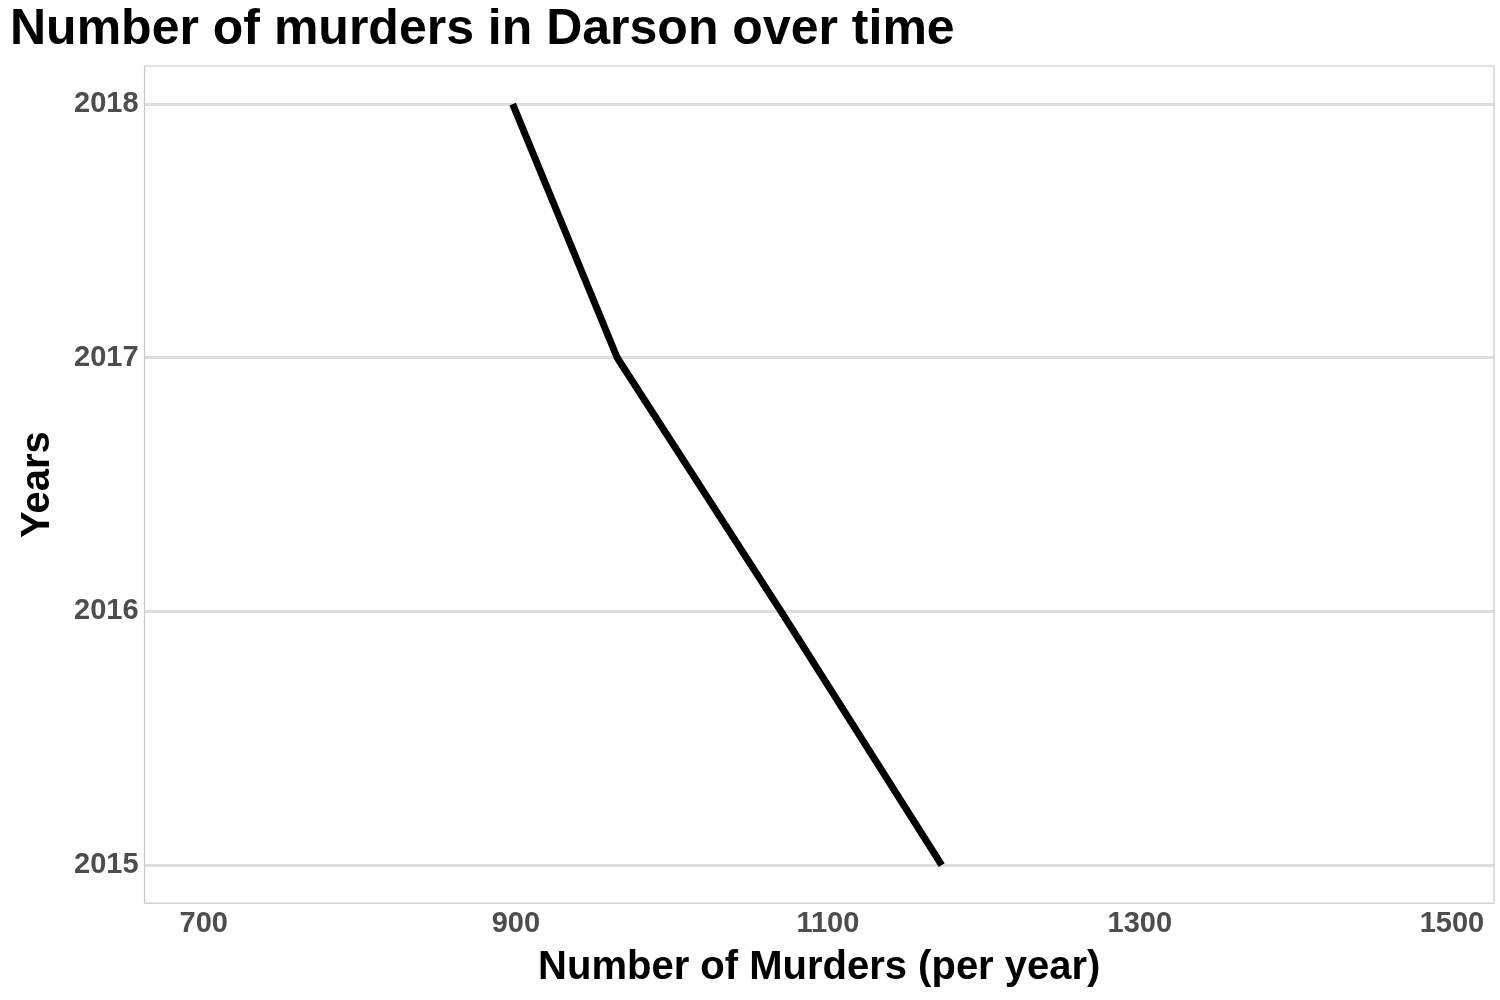  What do you see at coordinates (1140, 921) in the screenshot?
I see `x-tick-label: 1300` at bounding box center [1140, 921].